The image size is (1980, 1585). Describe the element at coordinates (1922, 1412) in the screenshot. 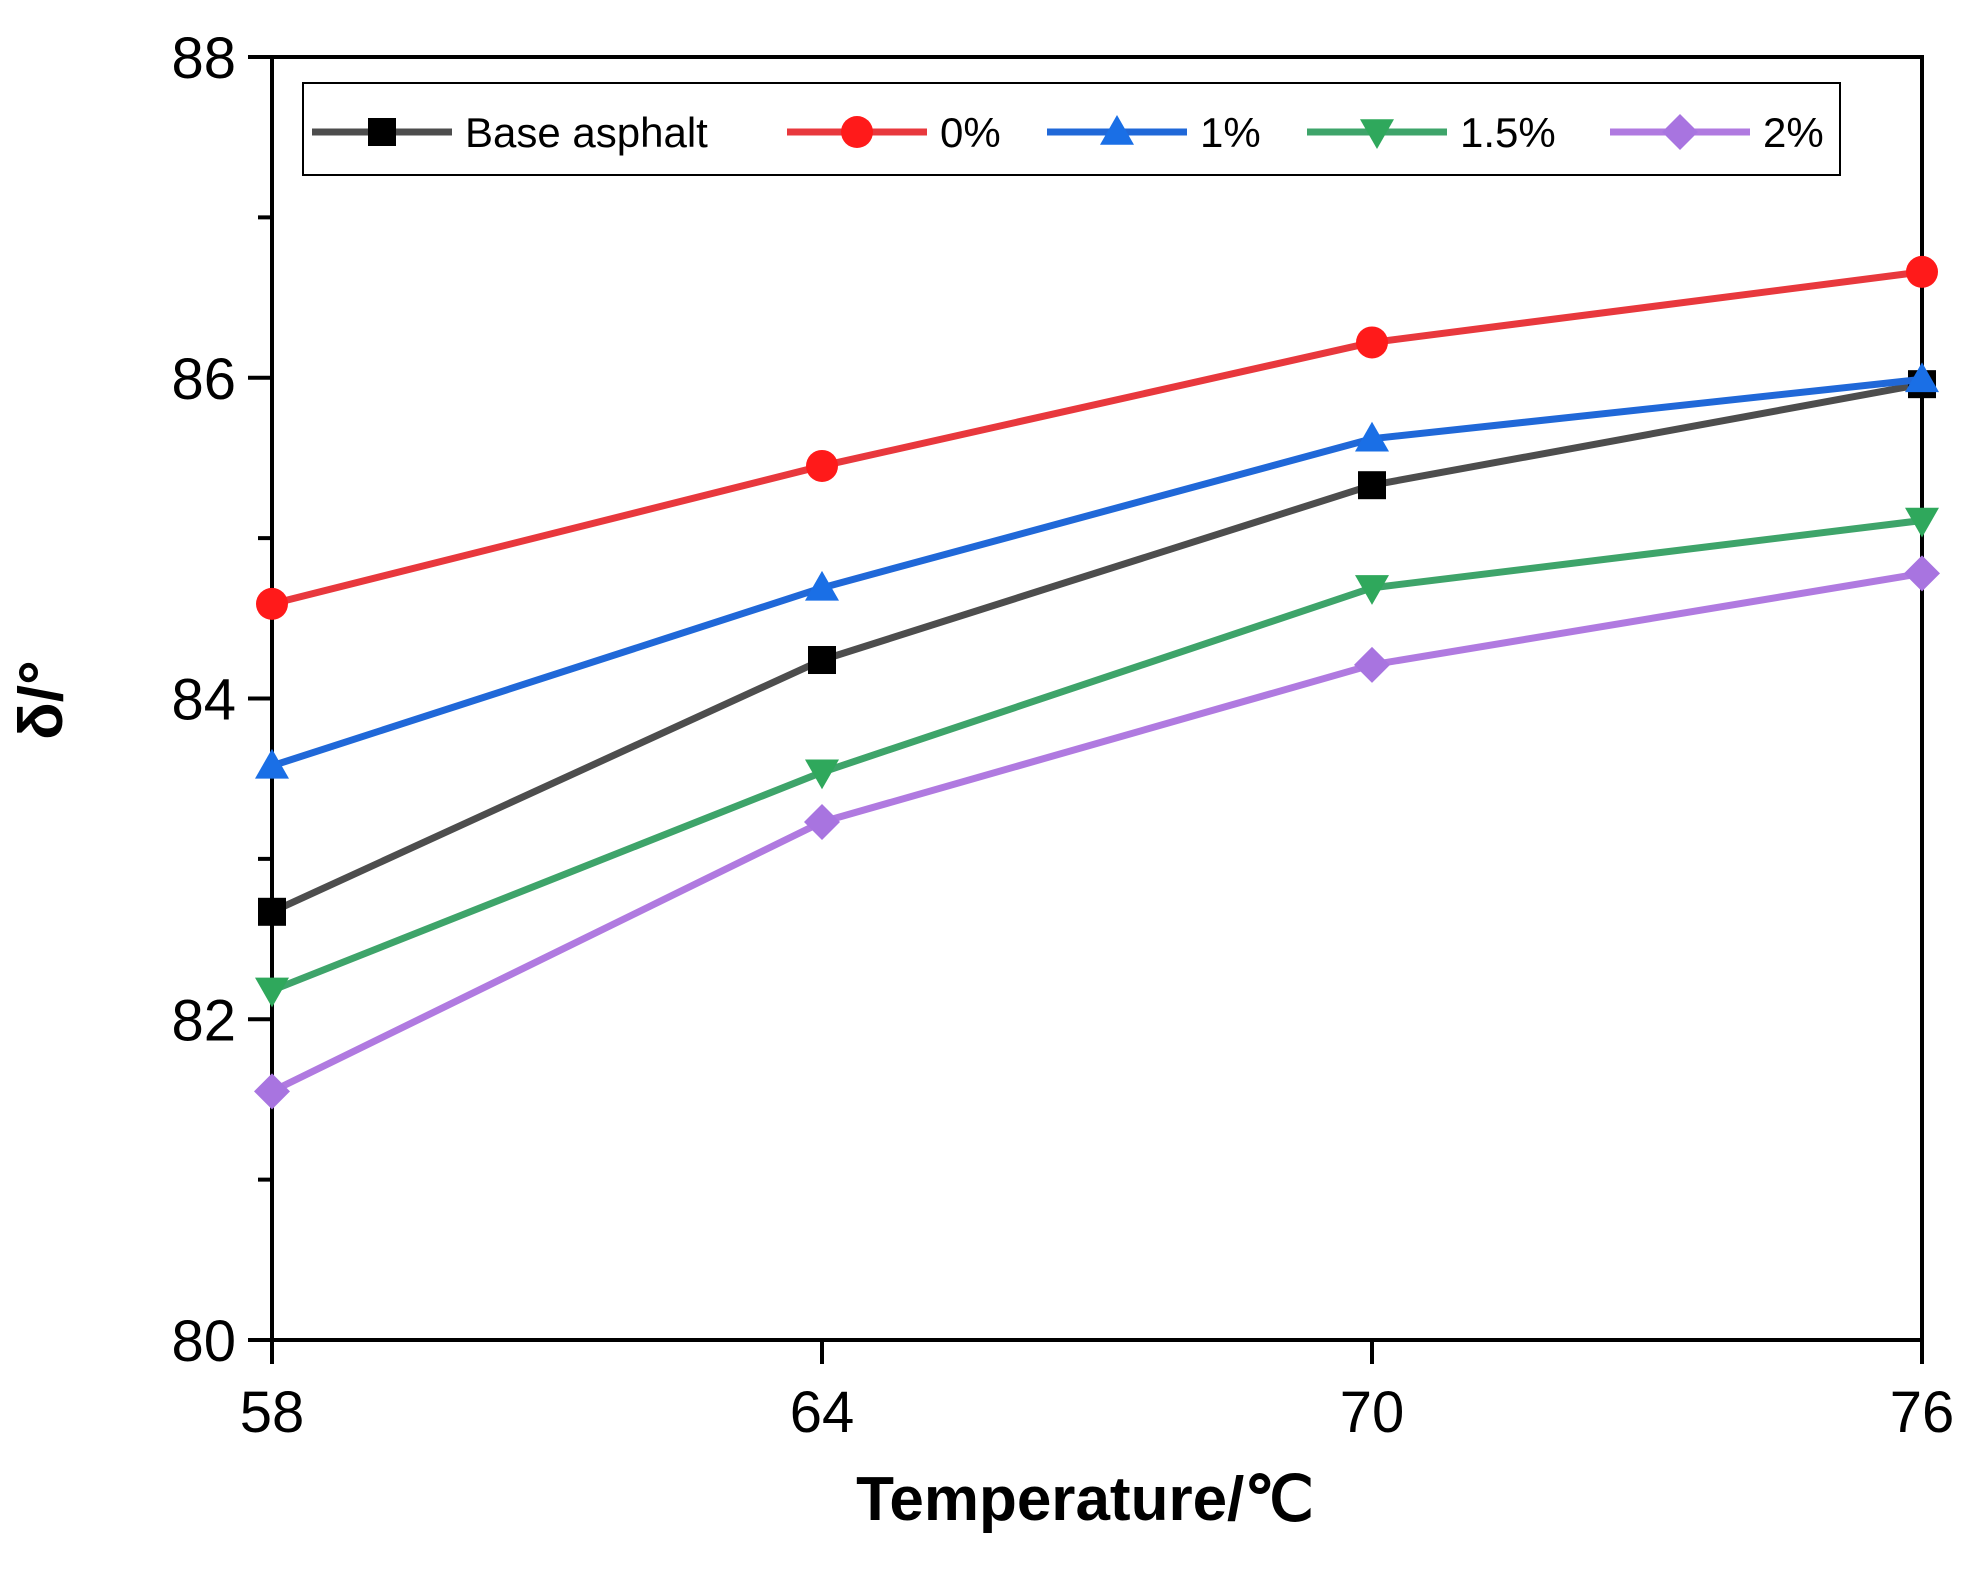

I see `x-tick-label: 76` at that location.